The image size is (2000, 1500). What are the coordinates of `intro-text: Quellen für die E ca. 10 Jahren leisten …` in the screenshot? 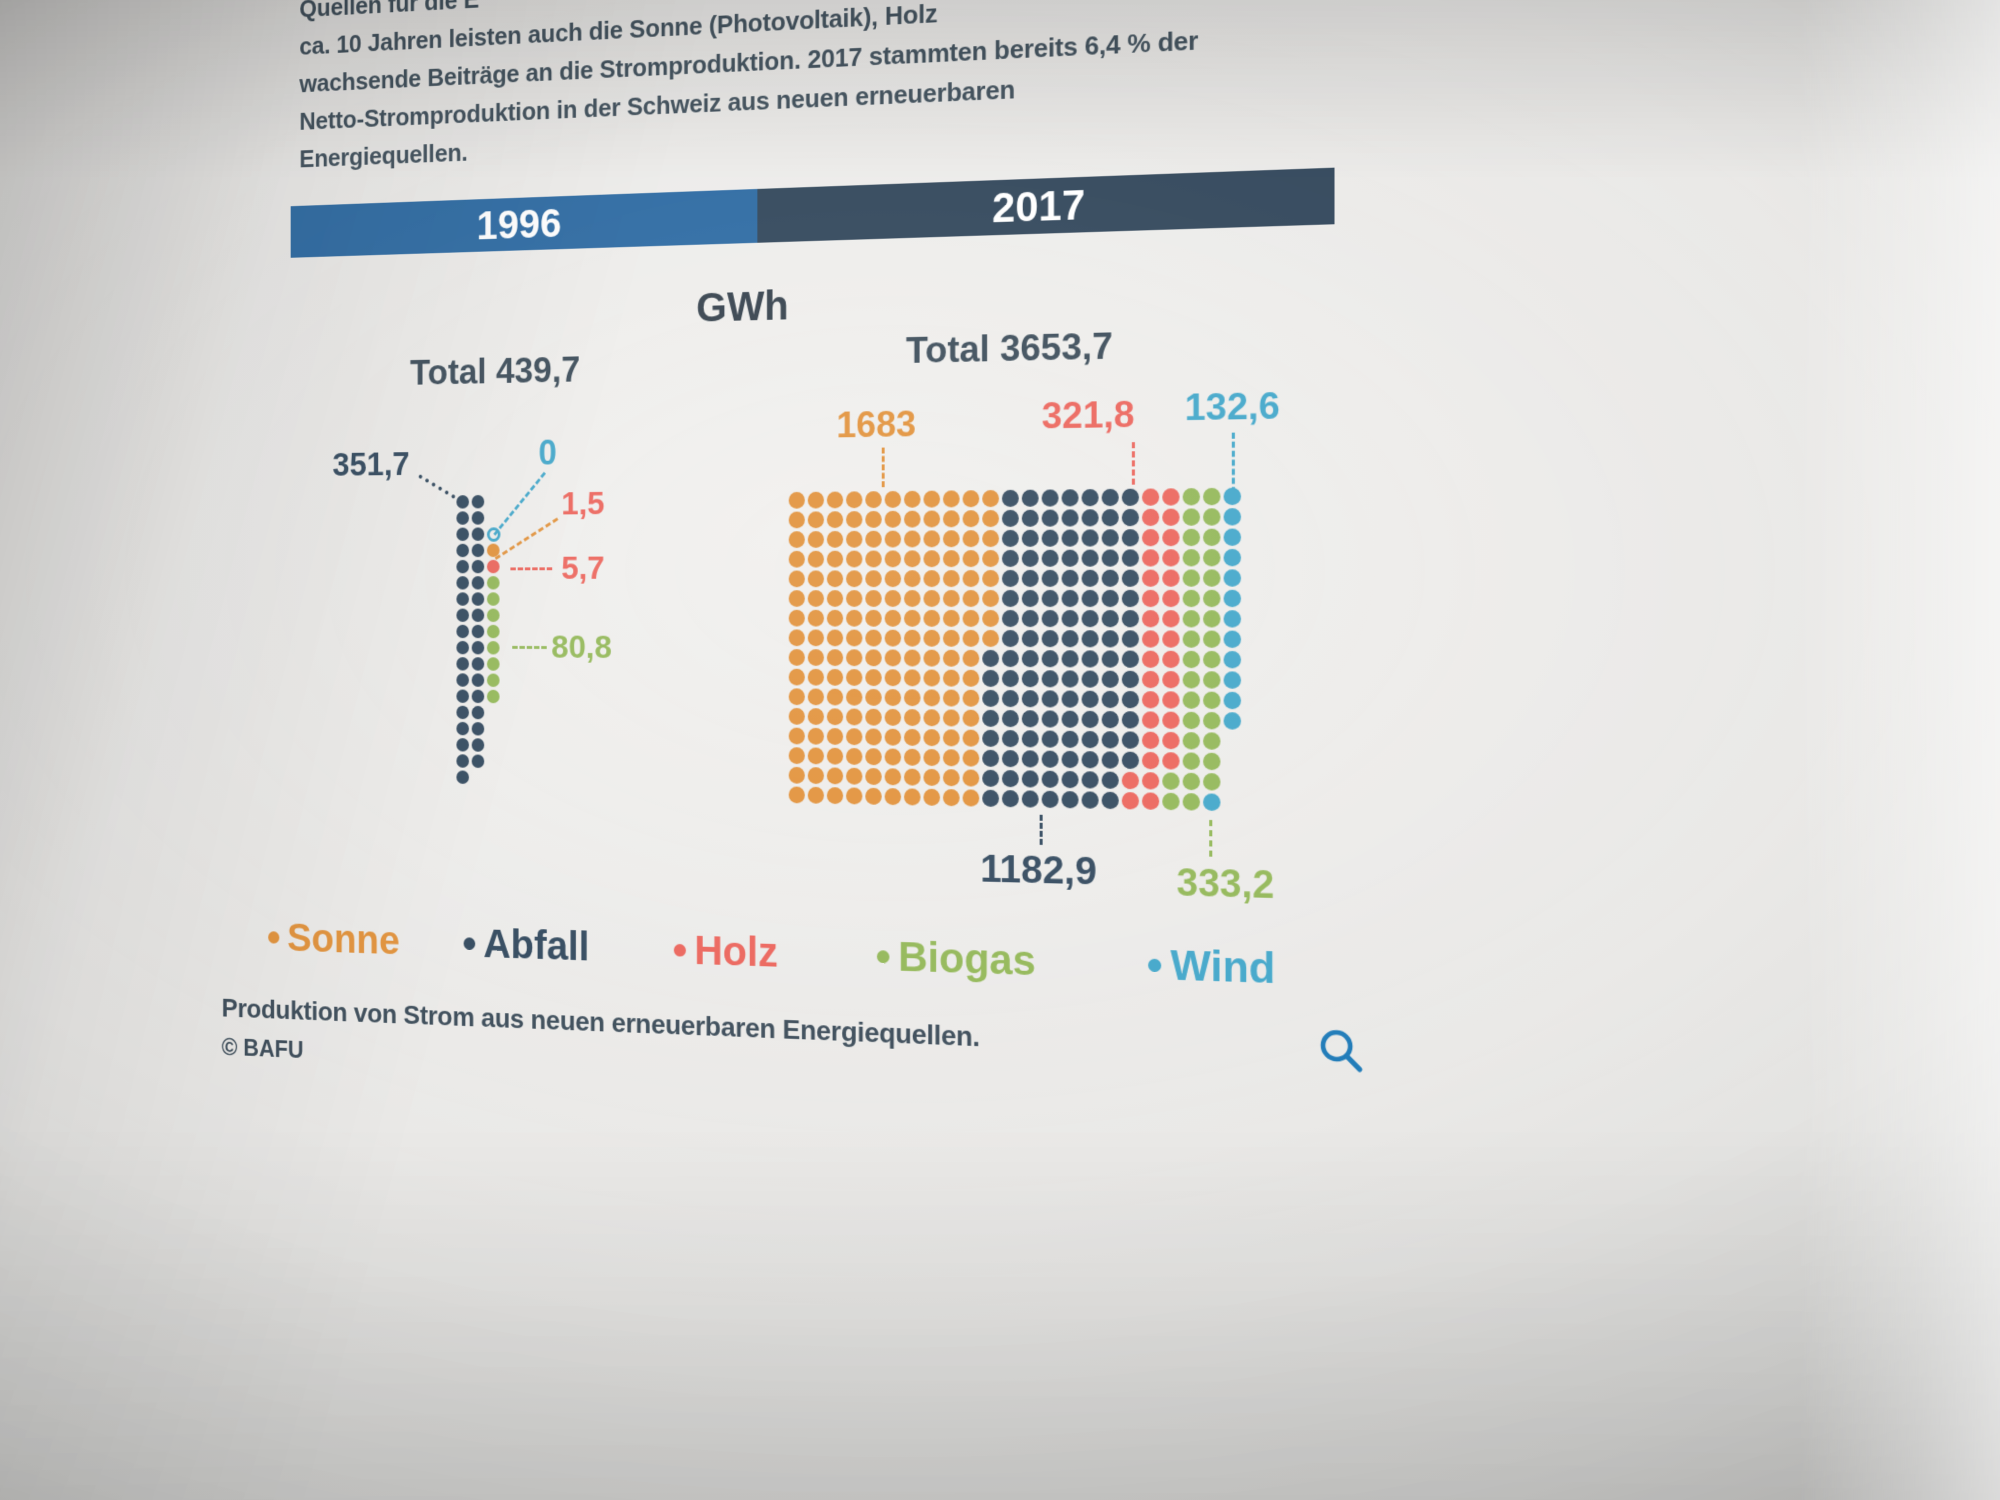 It's located at (904, 89).